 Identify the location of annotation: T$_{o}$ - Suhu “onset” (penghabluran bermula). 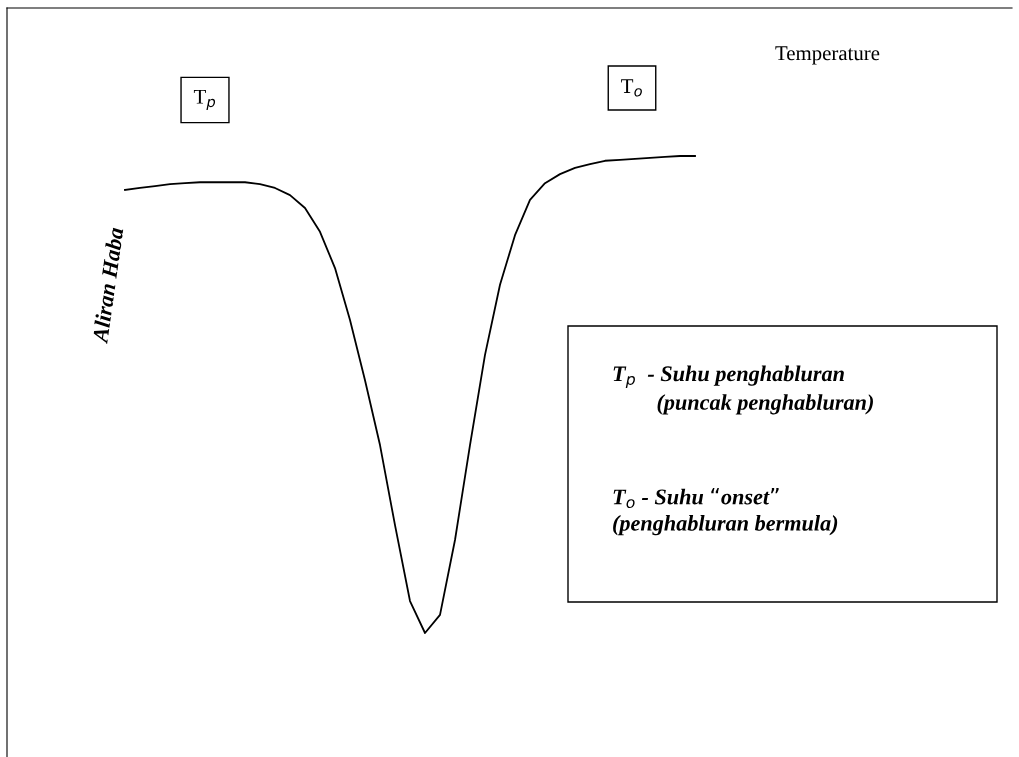
(725, 512).